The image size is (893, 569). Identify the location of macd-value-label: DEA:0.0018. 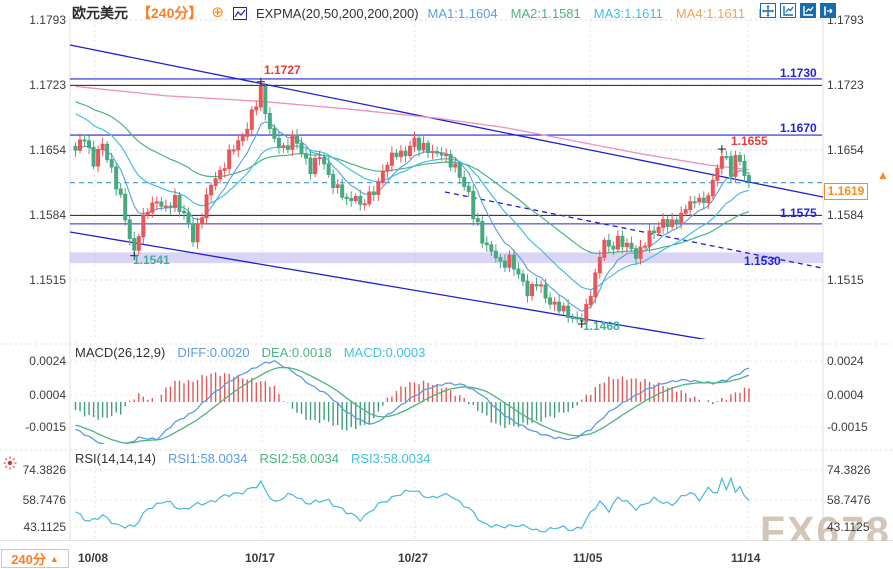
(296, 352).